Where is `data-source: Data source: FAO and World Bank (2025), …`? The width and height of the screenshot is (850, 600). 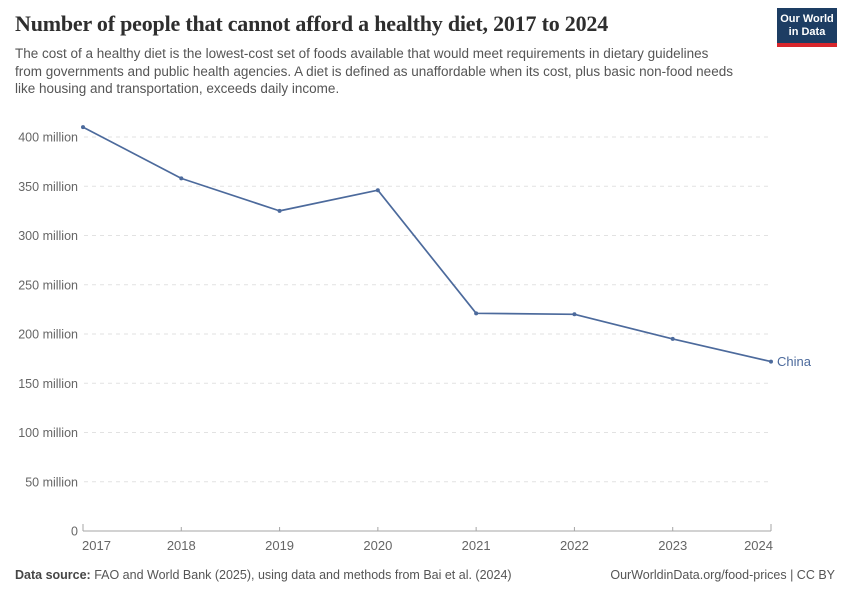
data-source: Data source: FAO and World Bank (2025), … is located at coordinates (263, 575).